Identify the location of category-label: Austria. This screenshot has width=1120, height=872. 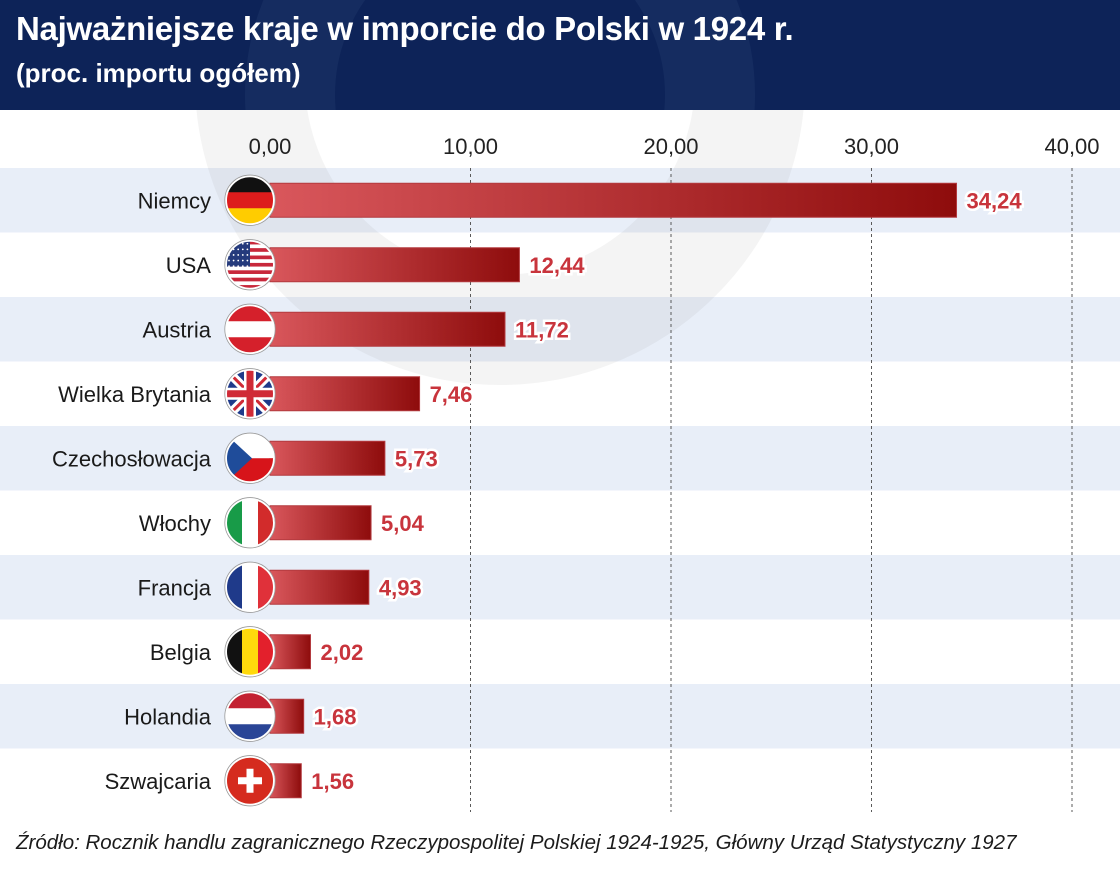
(177, 329).